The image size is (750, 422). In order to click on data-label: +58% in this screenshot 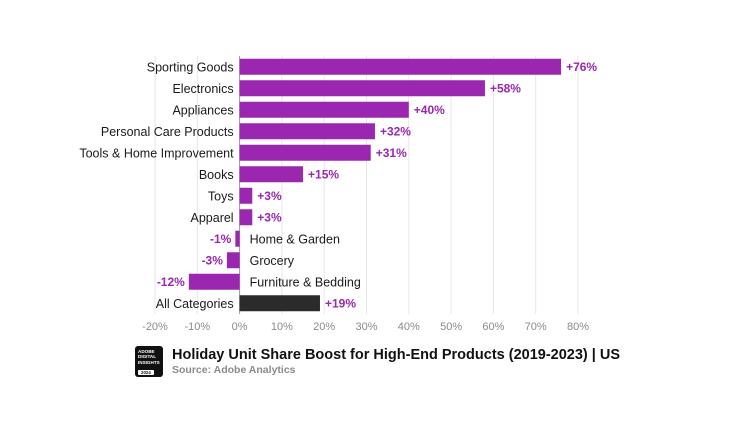, I will do `click(505, 88)`.